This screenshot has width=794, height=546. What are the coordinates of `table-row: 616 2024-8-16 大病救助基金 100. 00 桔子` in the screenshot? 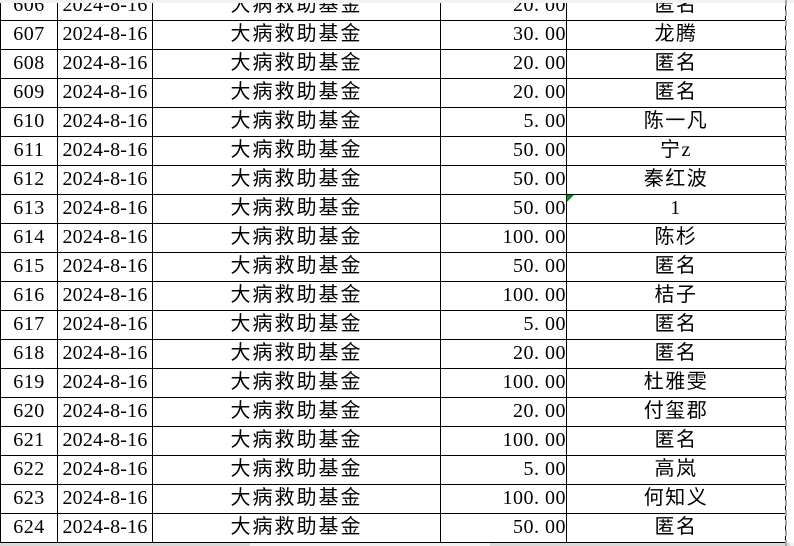 It's located at (393, 296).